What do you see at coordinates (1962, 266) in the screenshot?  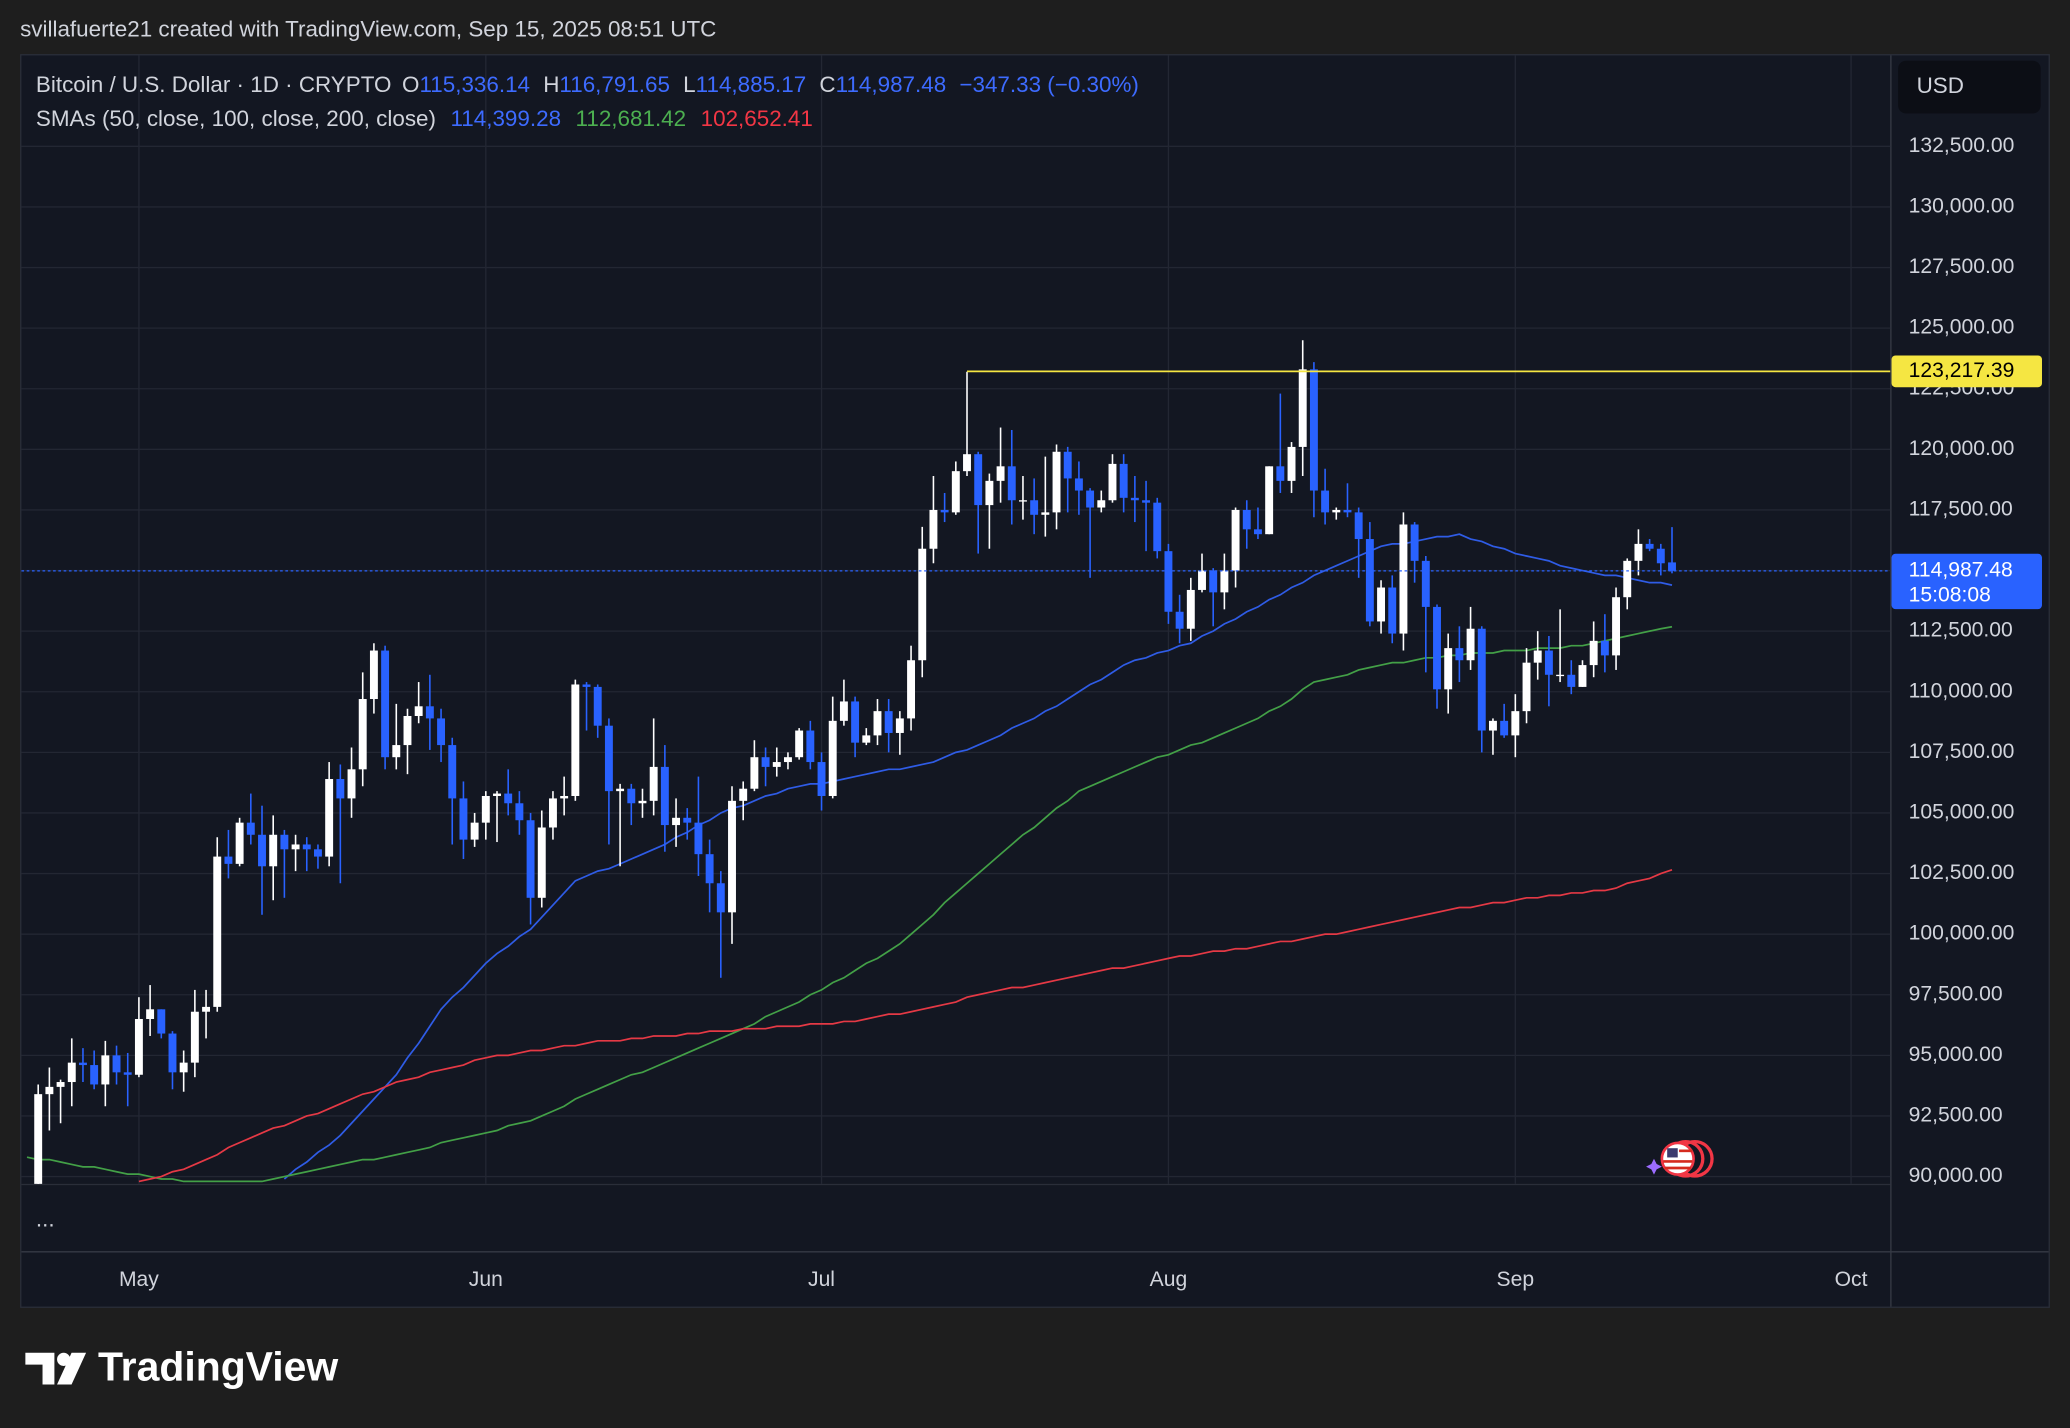 I see `y-tick-label: 127,500.00` at bounding box center [1962, 266].